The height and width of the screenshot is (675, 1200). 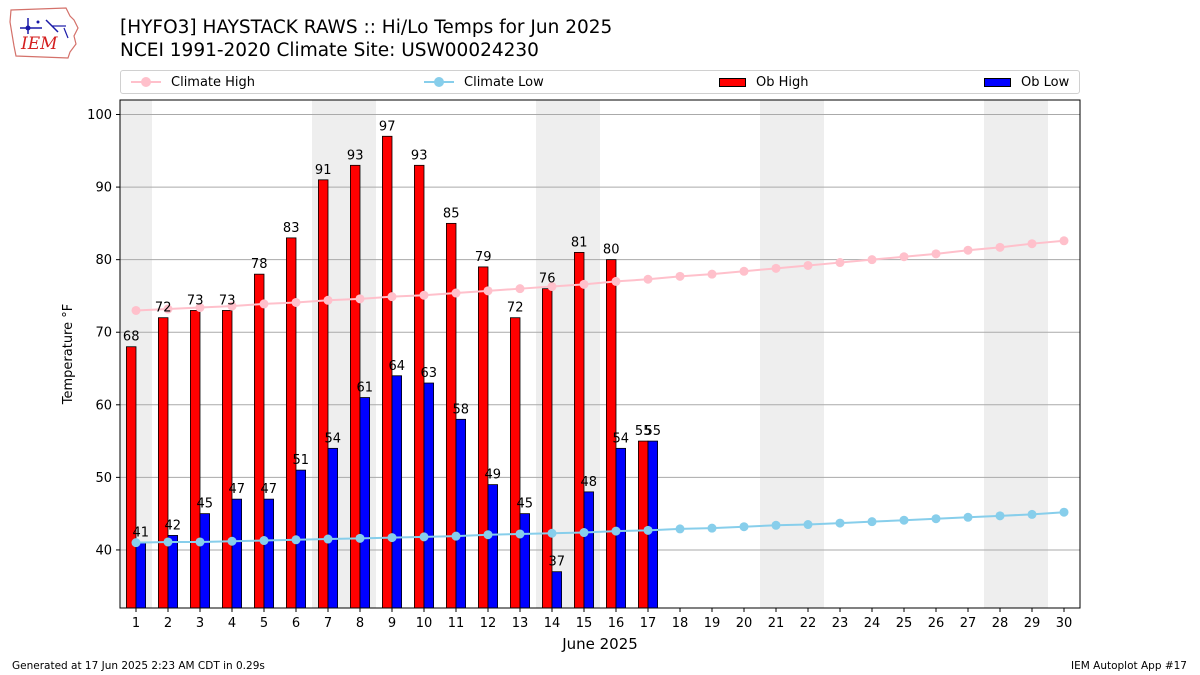 What do you see at coordinates (488, 623) in the screenshot?
I see `x-tick-label: 12` at bounding box center [488, 623].